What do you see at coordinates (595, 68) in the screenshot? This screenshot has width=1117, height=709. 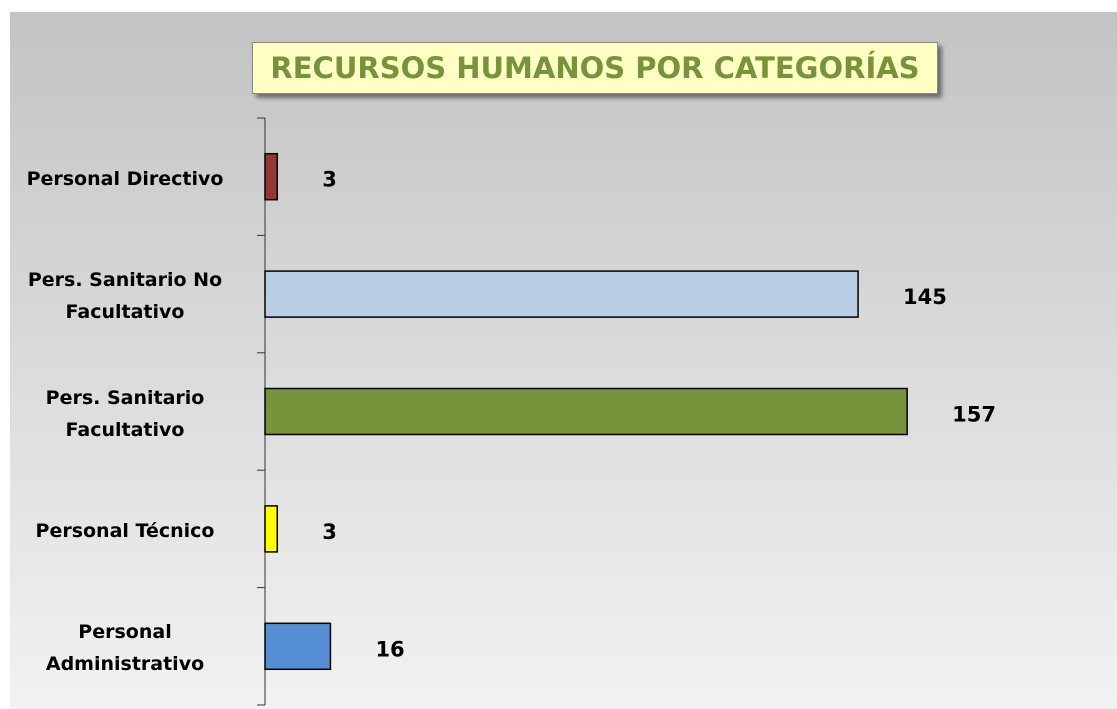 I see `chart-title: RECURSOS HUMANOS POR CATEGORÍAS` at bounding box center [595, 68].